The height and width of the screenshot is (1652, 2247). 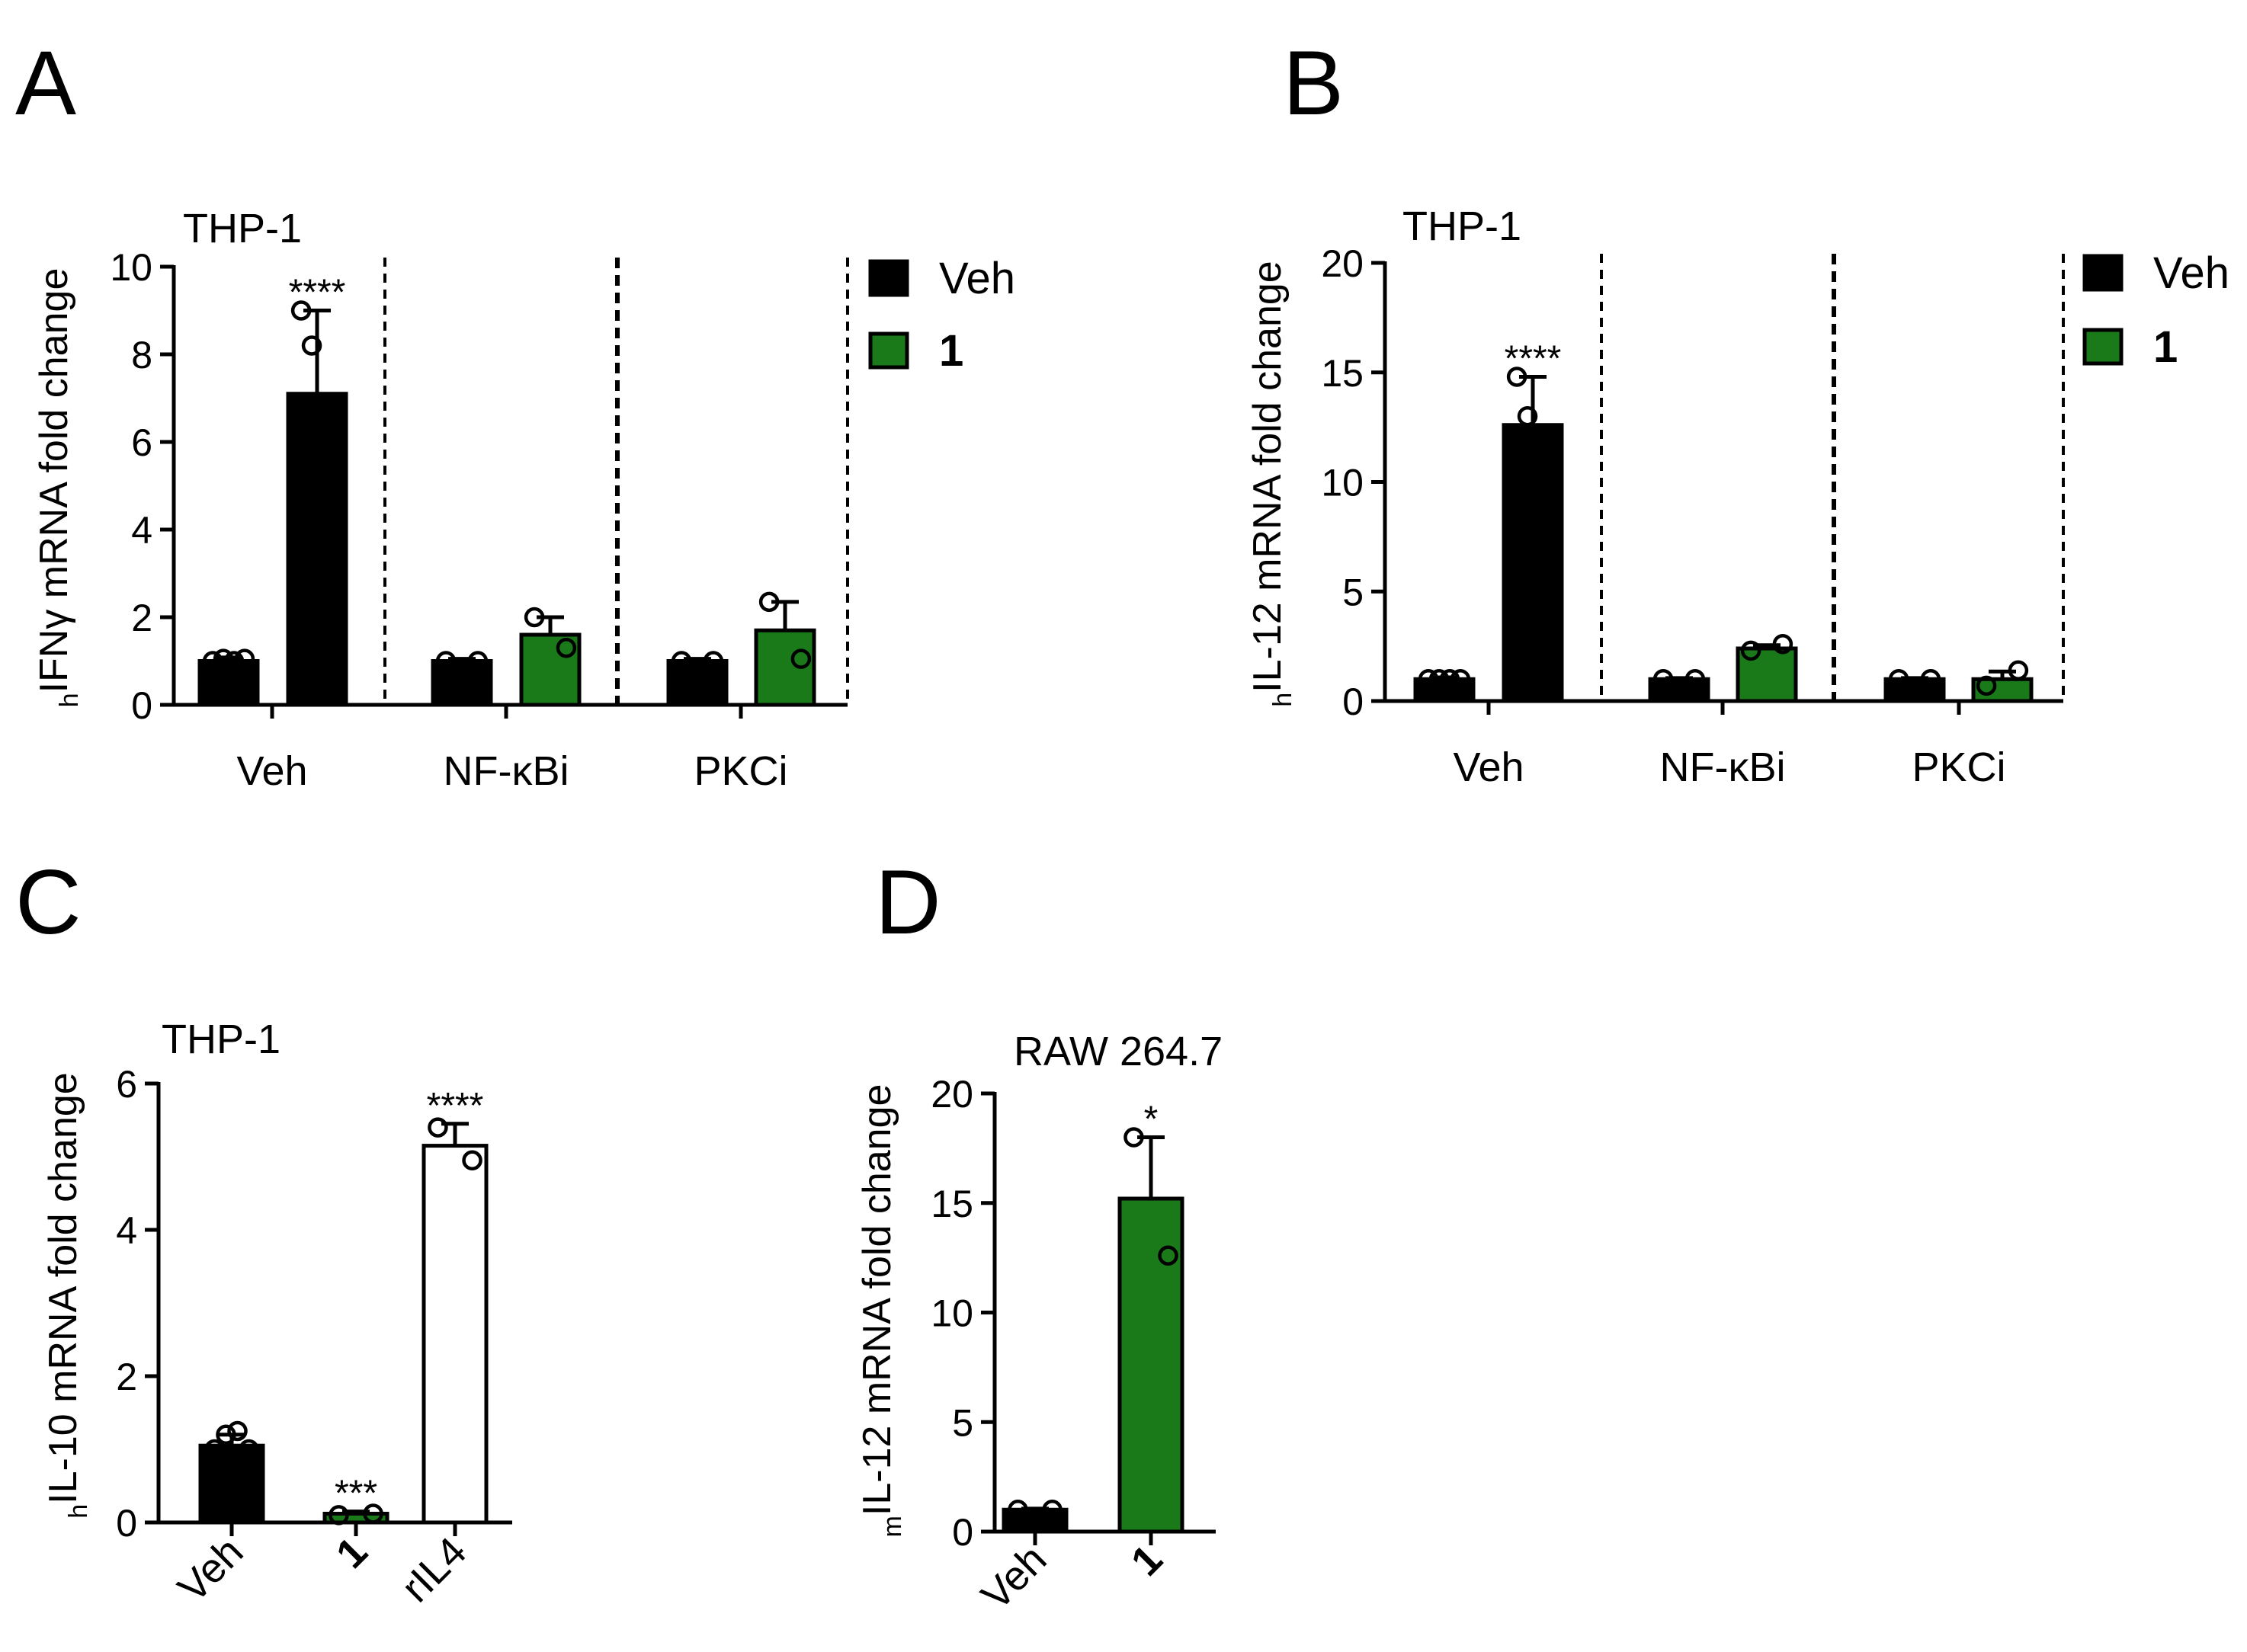 I want to click on y-axis-label: hIFNγ mRNA fold change, so click(x=58, y=488).